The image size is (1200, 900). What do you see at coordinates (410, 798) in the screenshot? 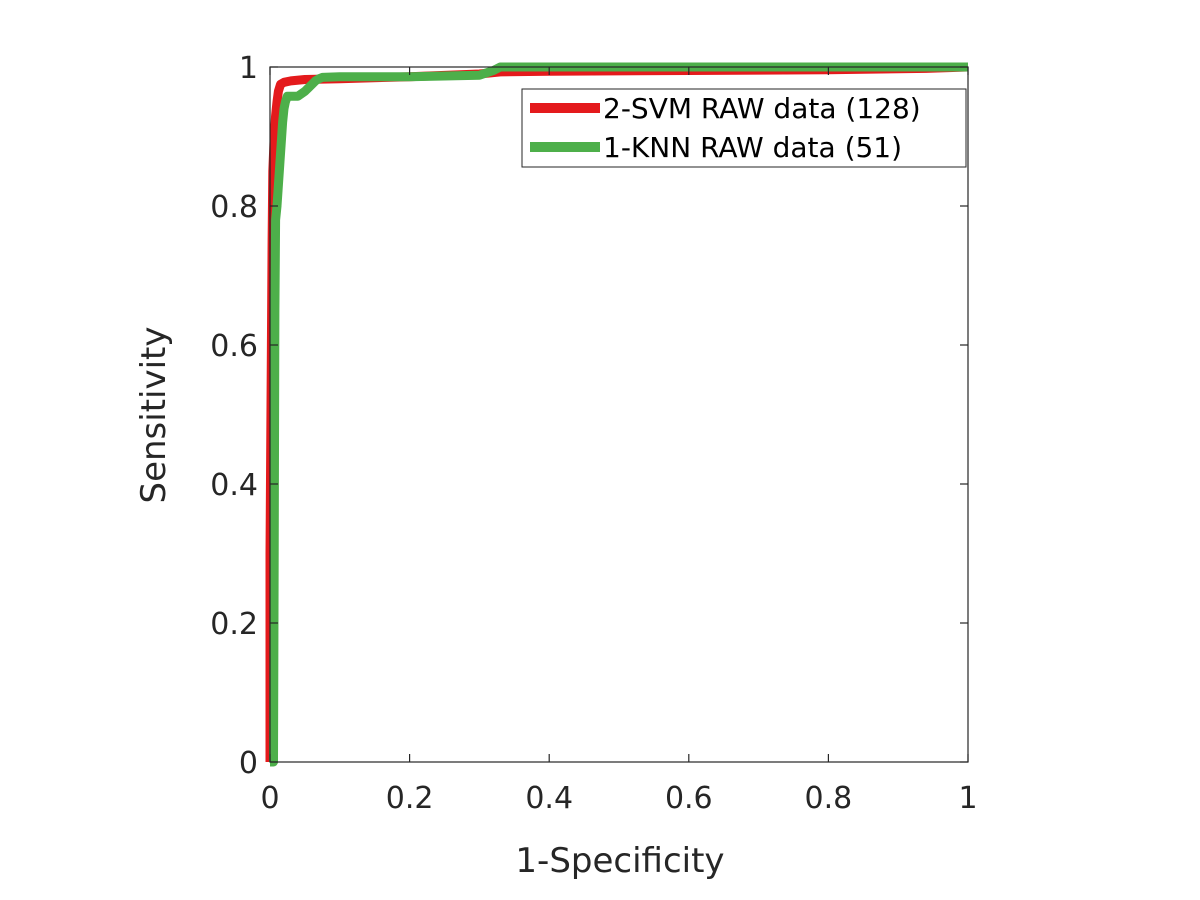
I see `x-tick-label: 0.2` at bounding box center [410, 798].